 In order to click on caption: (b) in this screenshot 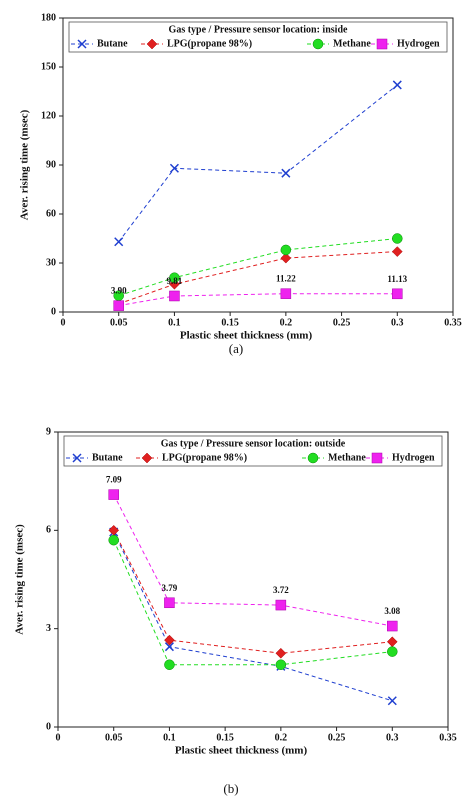, I will do `click(230, 788)`.